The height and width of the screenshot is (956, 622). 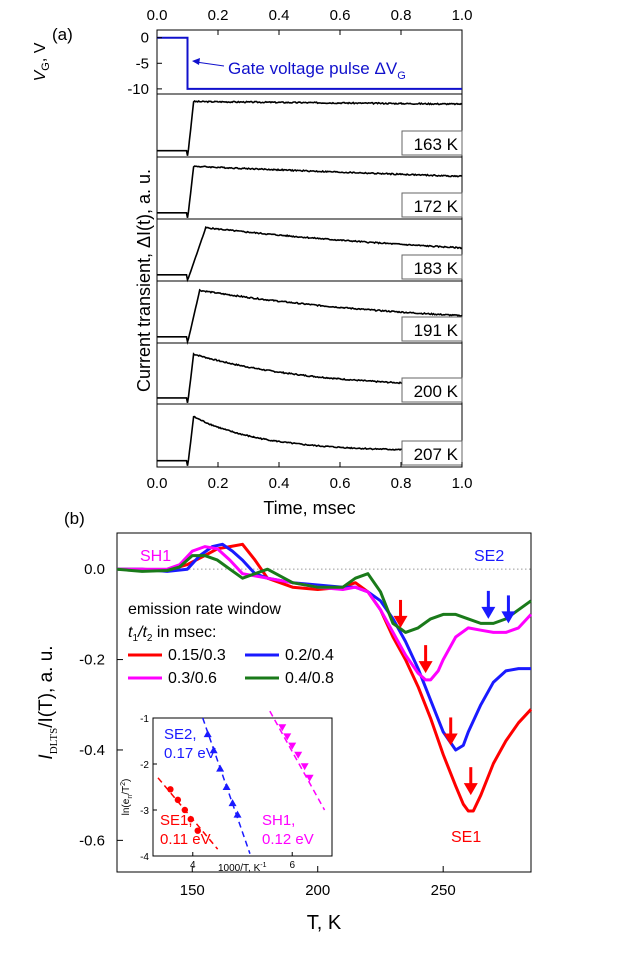 I want to click on legend-t-sub2: 2, so click(x=150, y=638).